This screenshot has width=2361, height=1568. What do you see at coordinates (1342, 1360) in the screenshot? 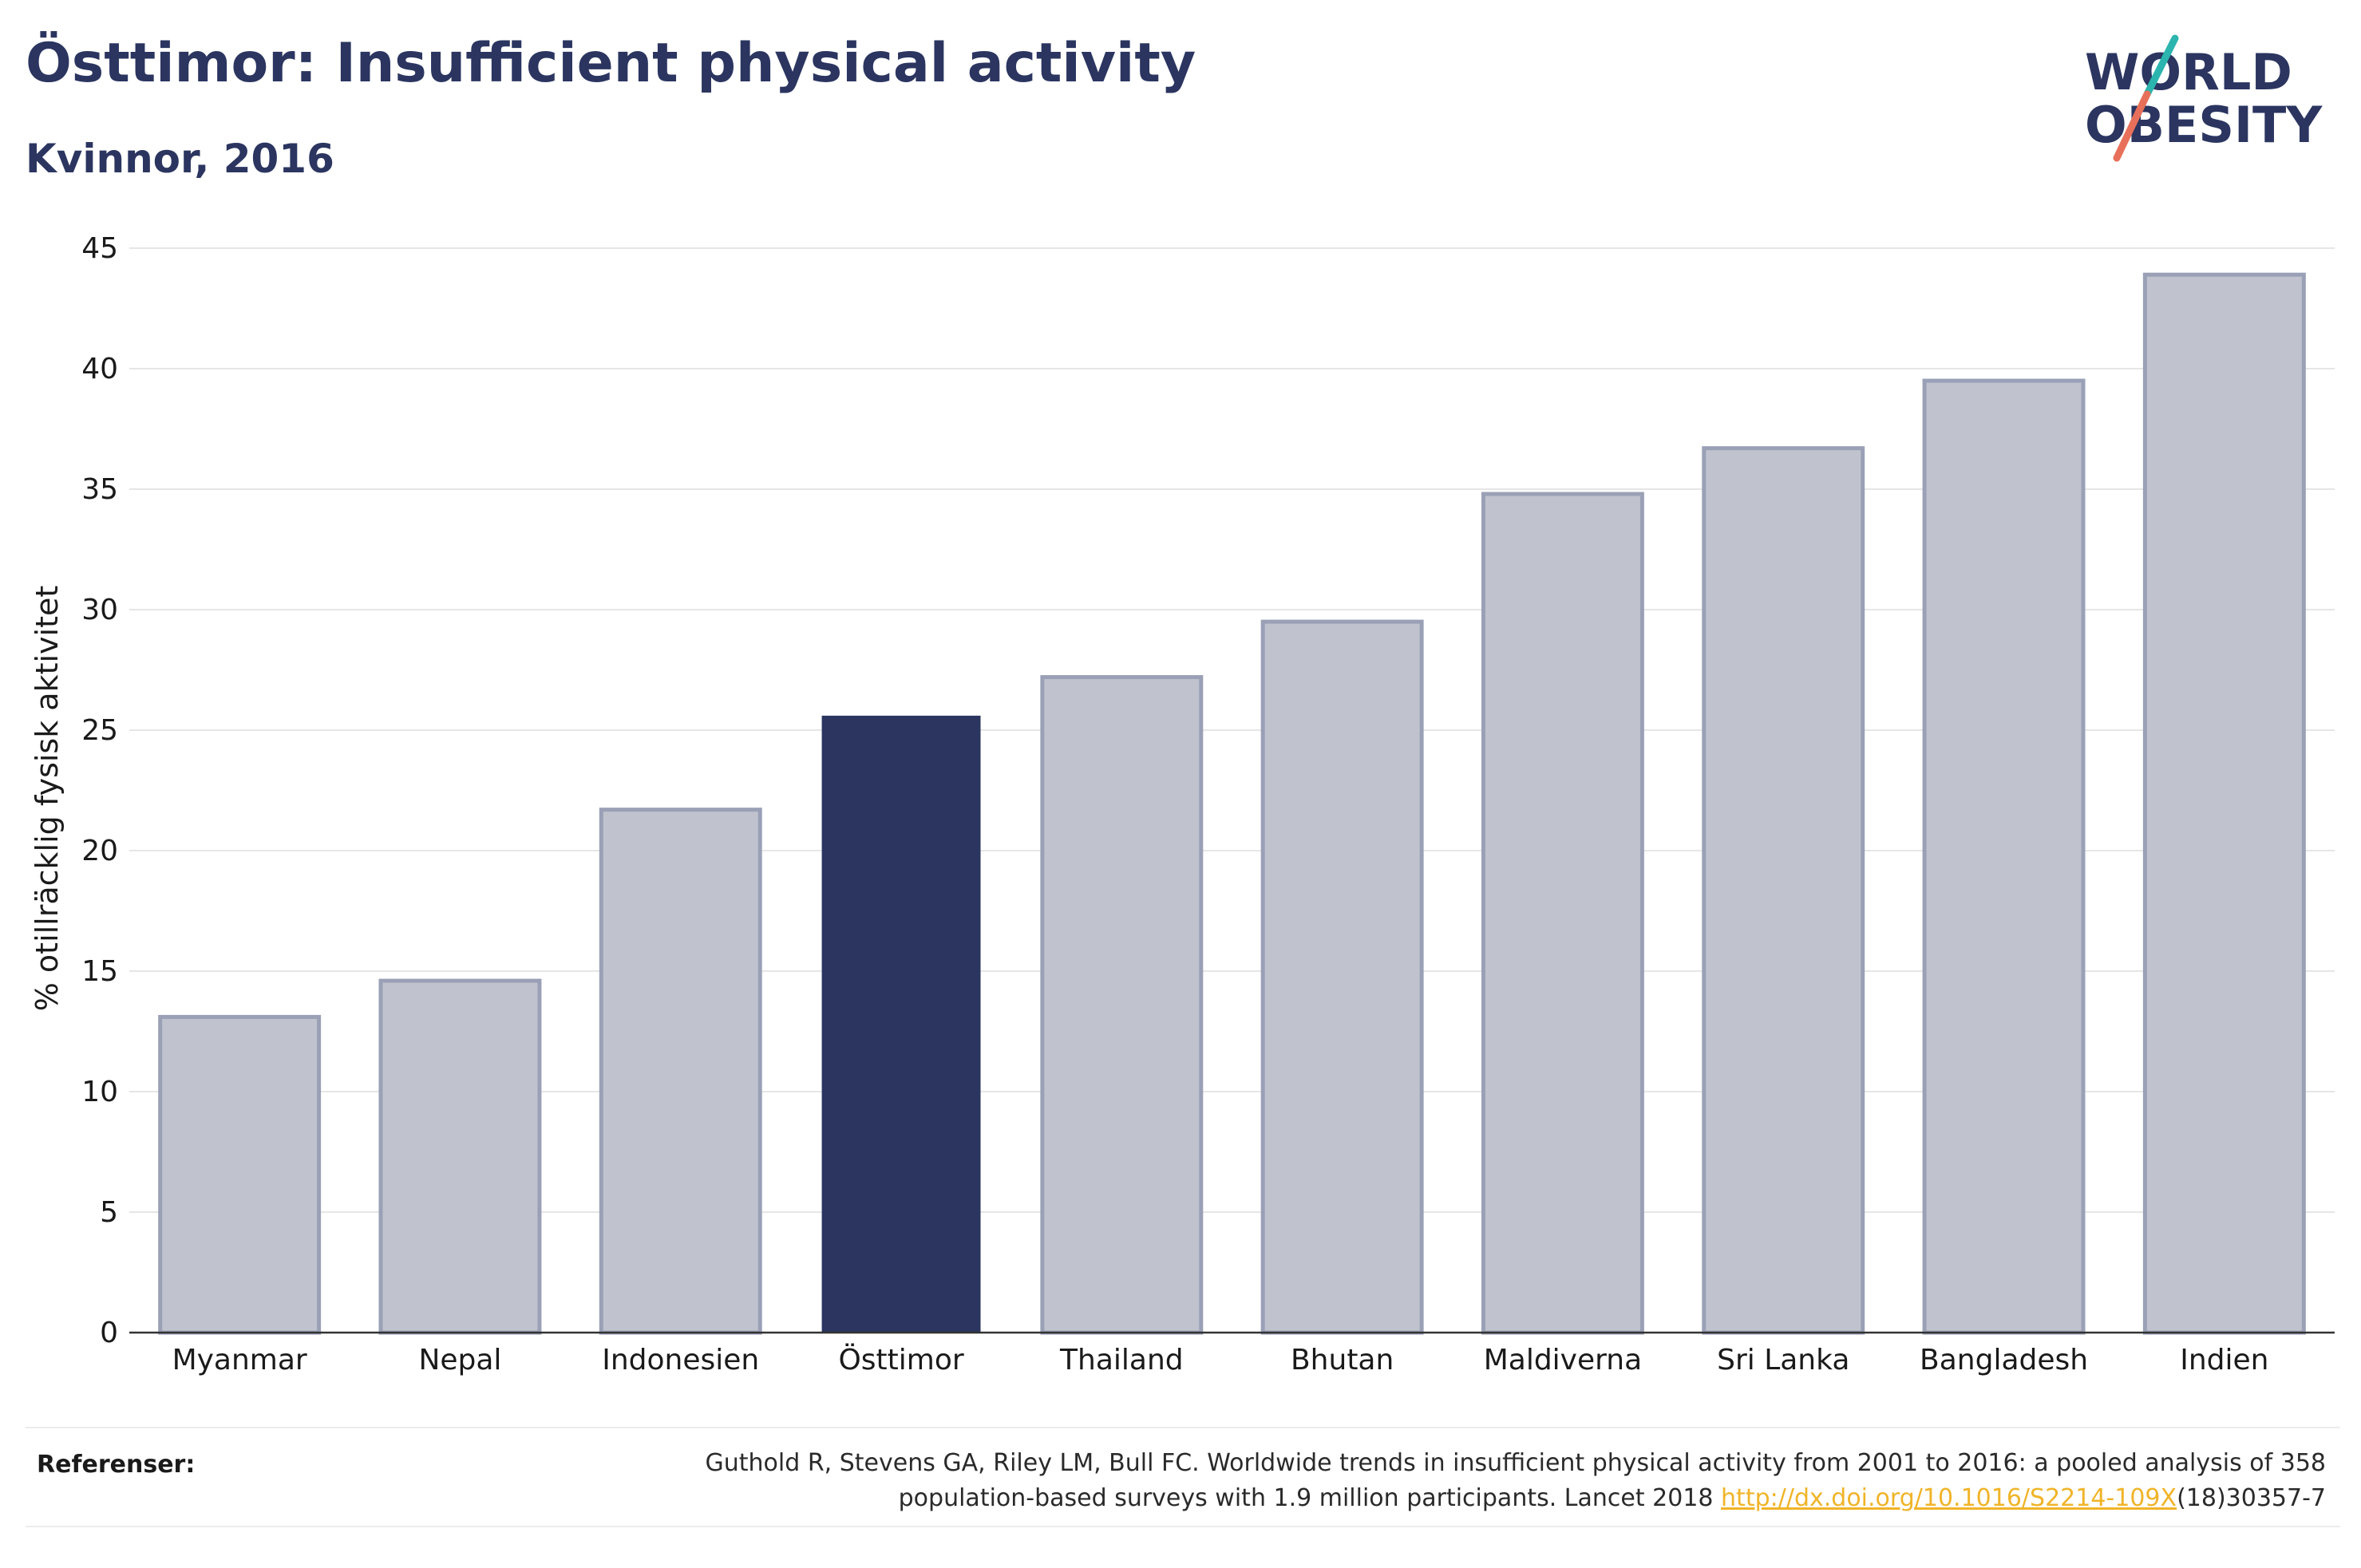
I see `x-tick-label: Bhutan` at bounding box center [1342, 1360].